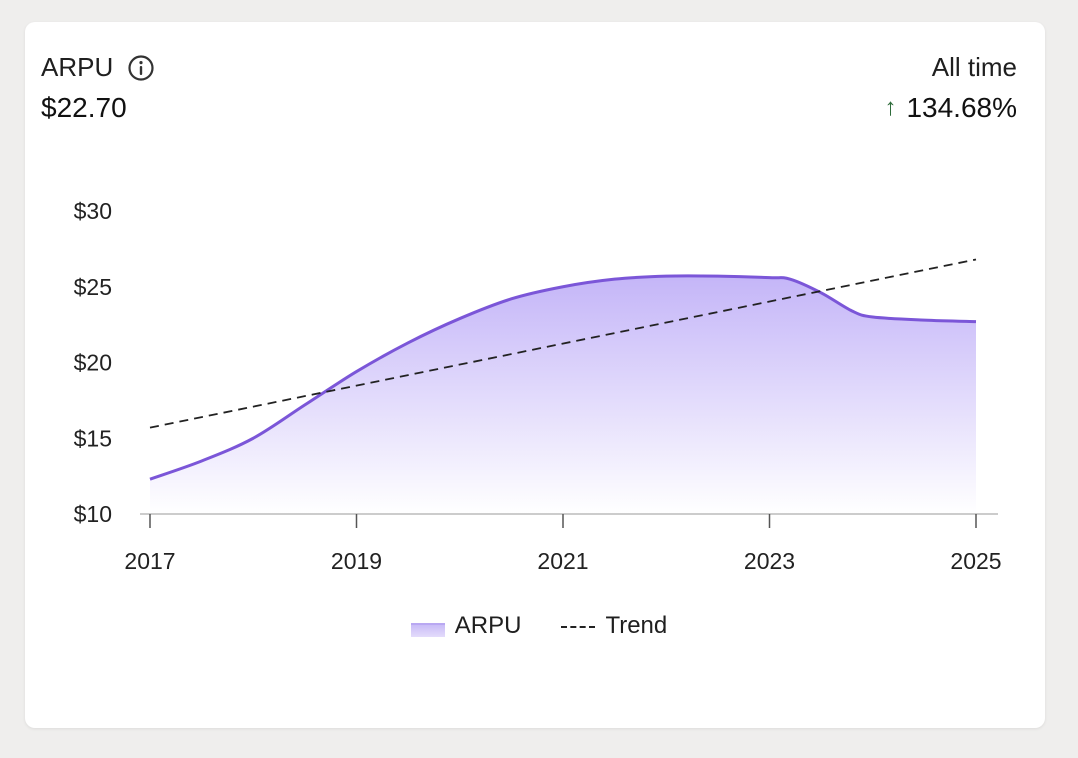 This screenshot has height=758, width=1078. Describe the element at coordinates (961, 107) in the screenshot. I see `change-value: 134.68%` at that location.